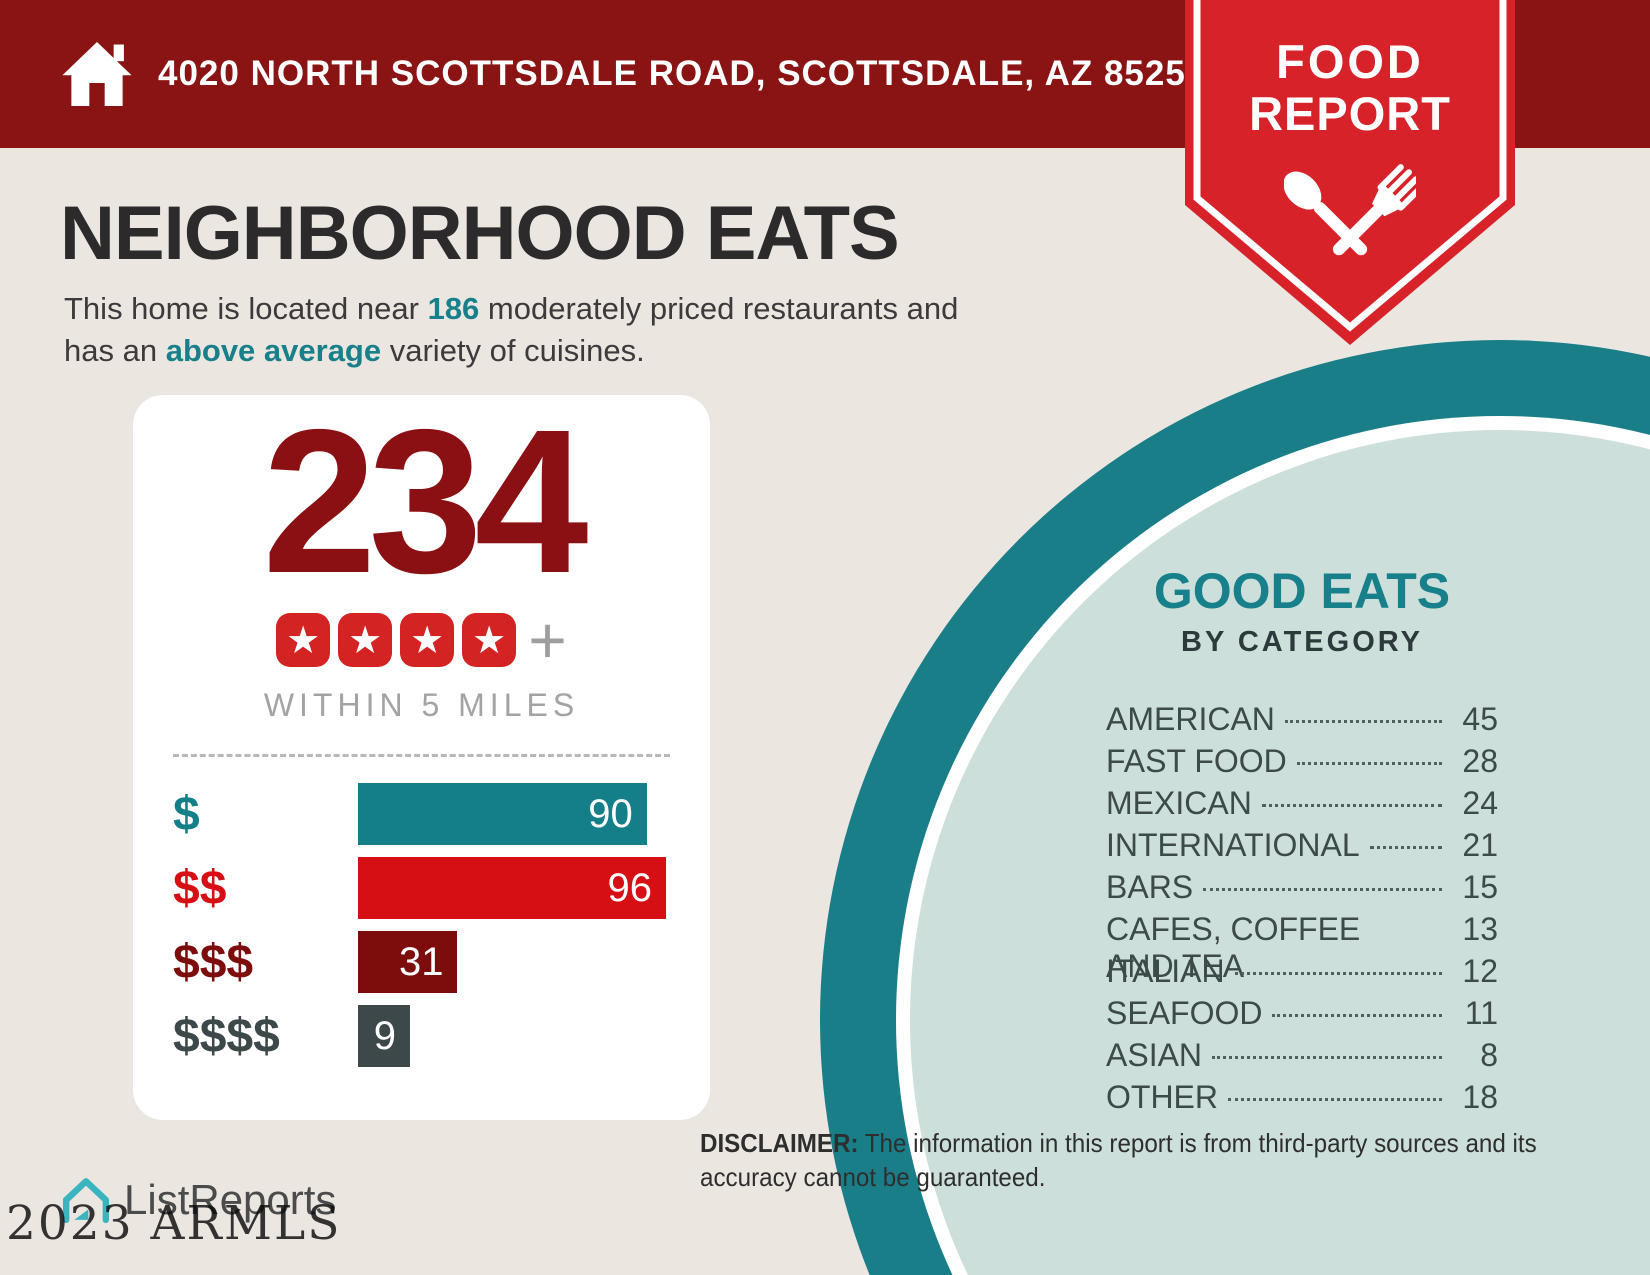 Image resolution: width=1650 pixels, height=1275 pixels. What do you see at coordinates (1150, 887) in the screenshot?
I see `category-label: BARS` at bounding box center [1150, 887].